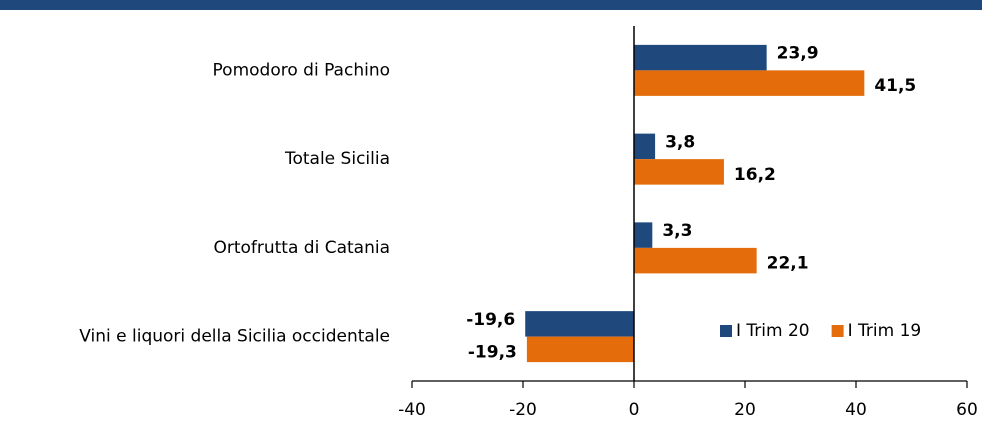  I want to click on x-tick-label: 0, so click(634, 410).